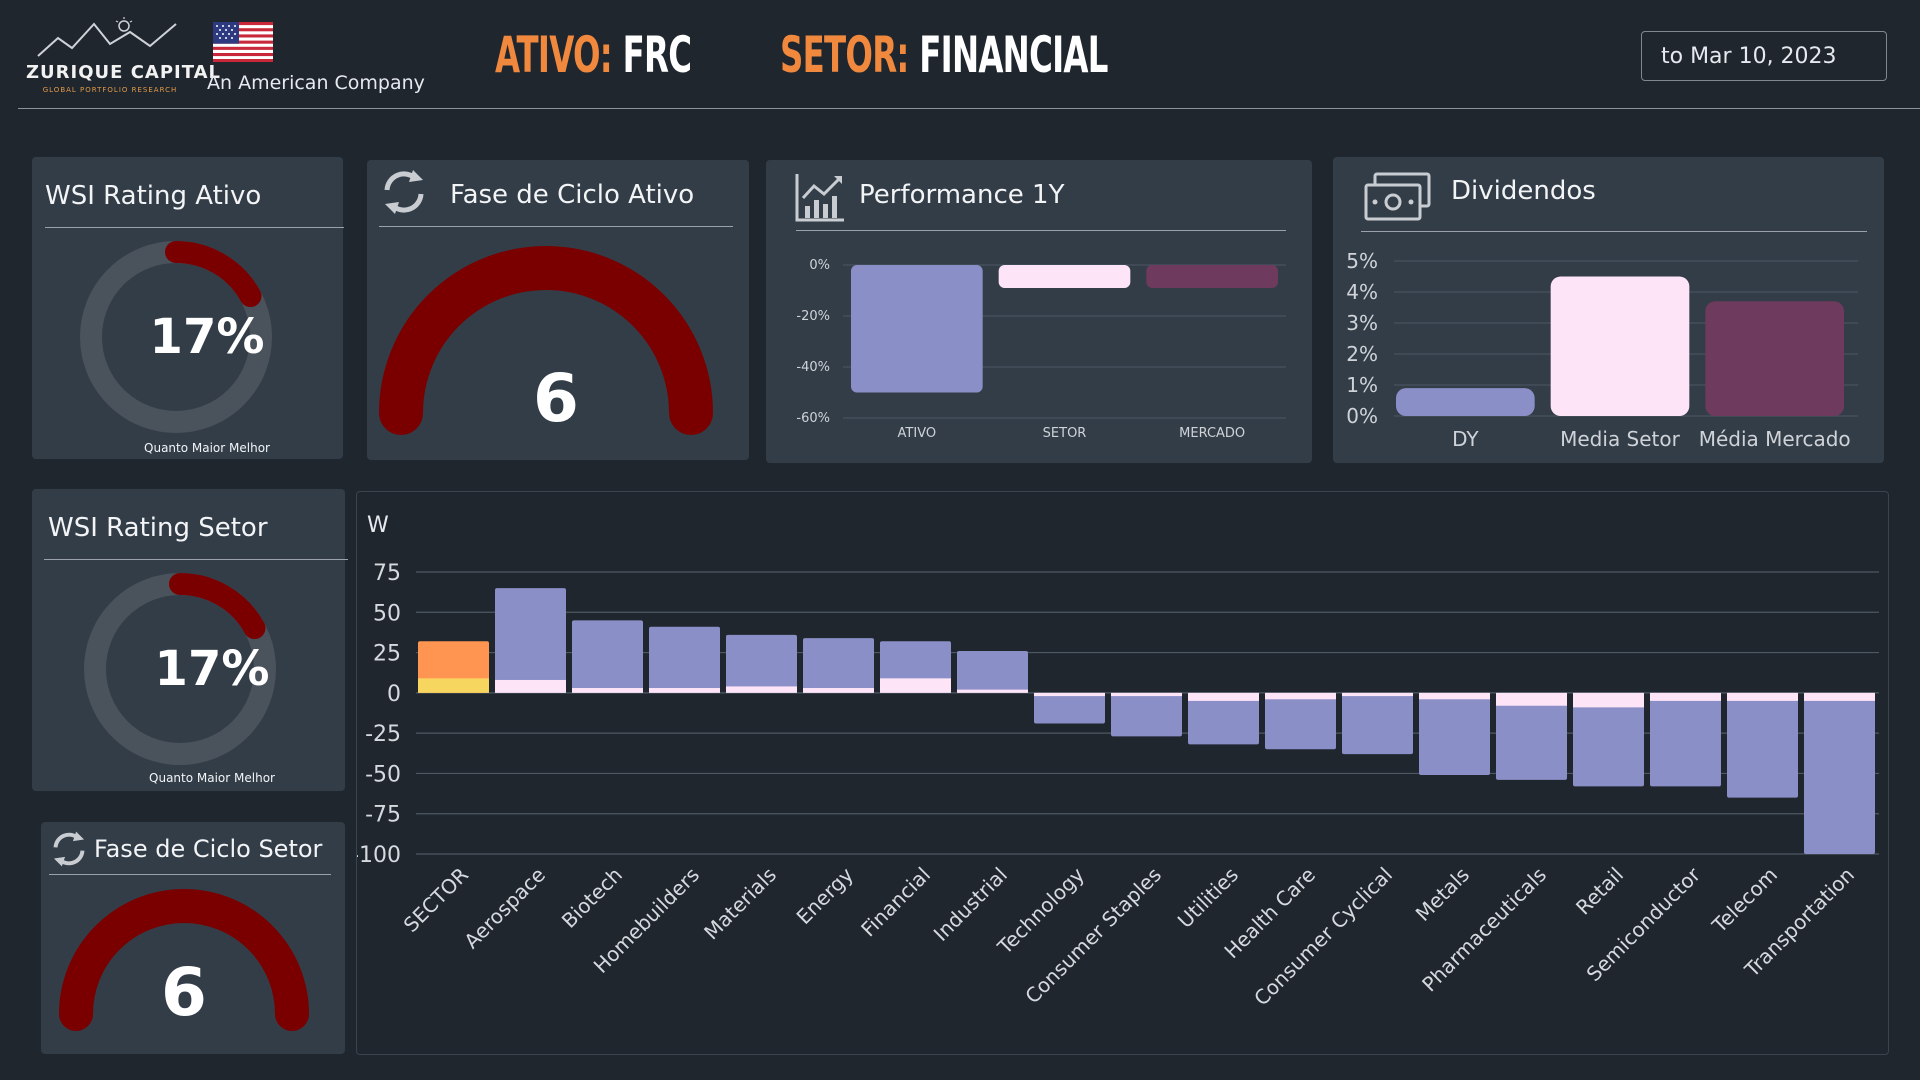  I want to click on dividendos-chart: 5% 4% 3% 2% 1% 0% DY Media Setor Média Mercado, so click(1602, 350).